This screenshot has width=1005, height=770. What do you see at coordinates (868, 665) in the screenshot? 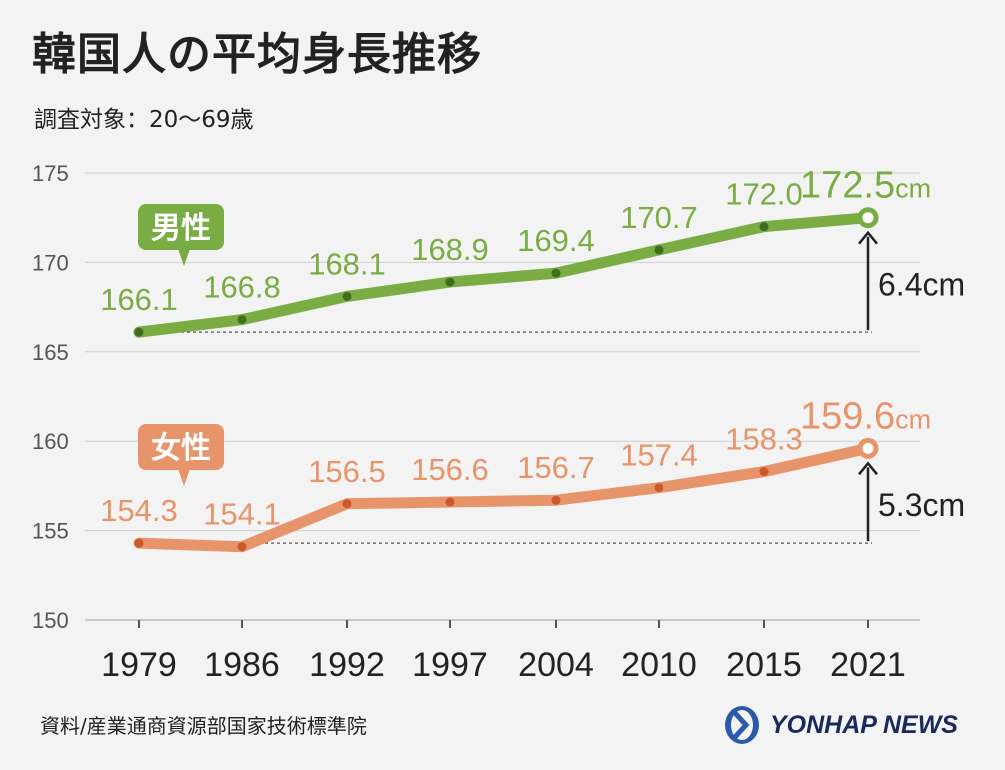
I see `x-tick-label: 2021` at bounding box center [868, 665].